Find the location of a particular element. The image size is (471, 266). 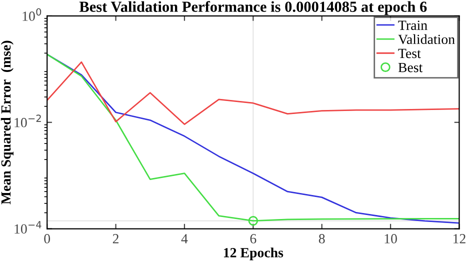

x-tick-label: 0 is located at coordinates (47, 239).